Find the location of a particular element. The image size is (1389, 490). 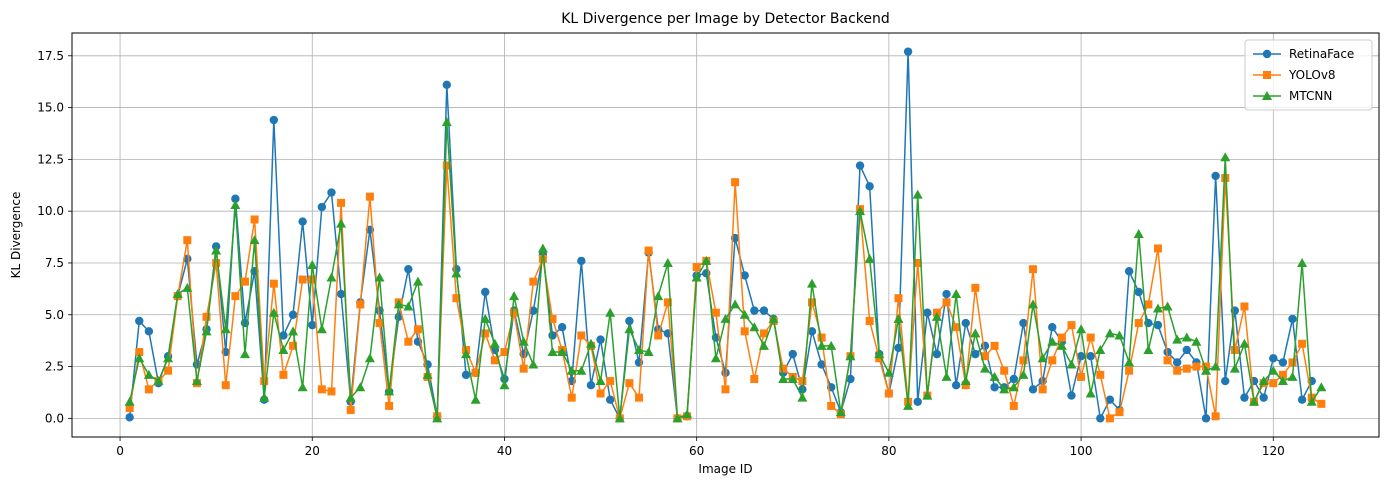

legend-label: YOLOv8 is located at coordinates (1312, 75).